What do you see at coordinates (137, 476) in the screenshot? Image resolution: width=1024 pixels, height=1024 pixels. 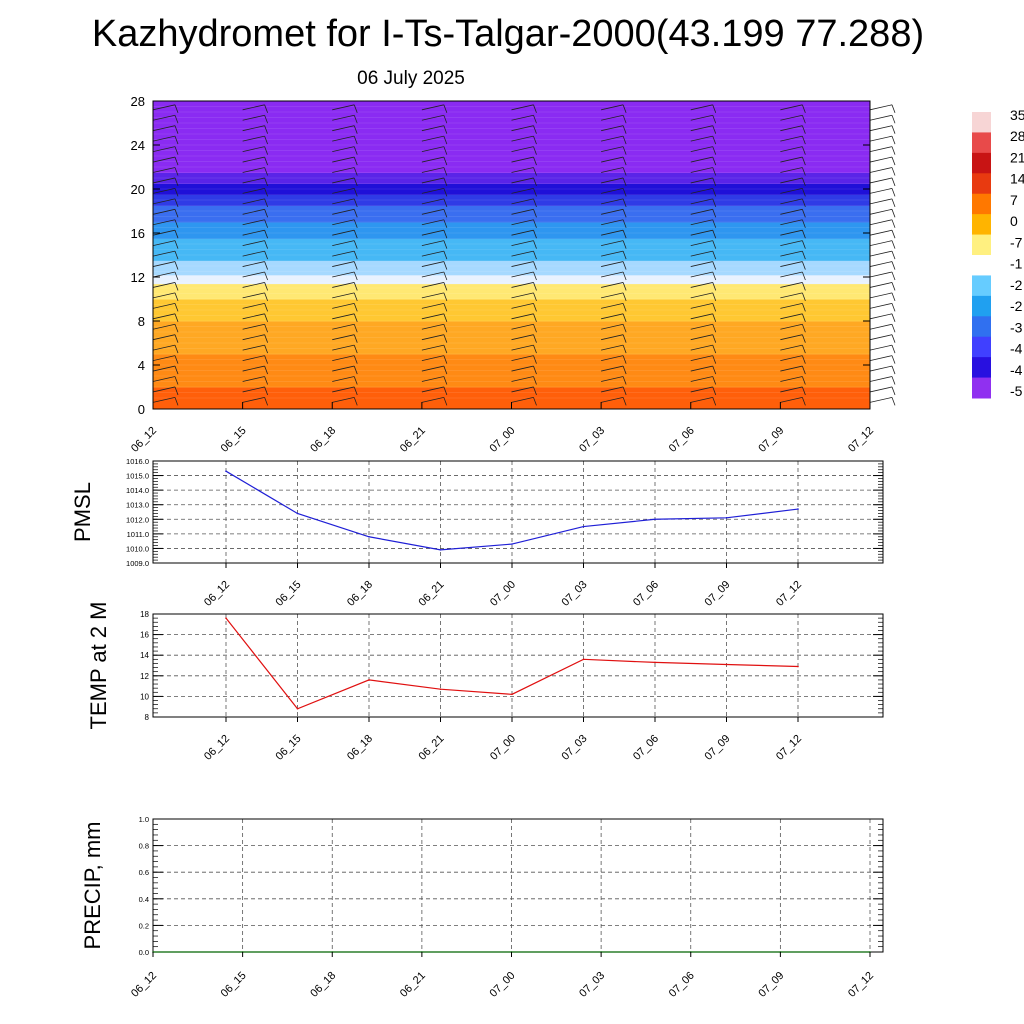 I see `y-tick-label: 1015.0` at bounding box center [137, 476].